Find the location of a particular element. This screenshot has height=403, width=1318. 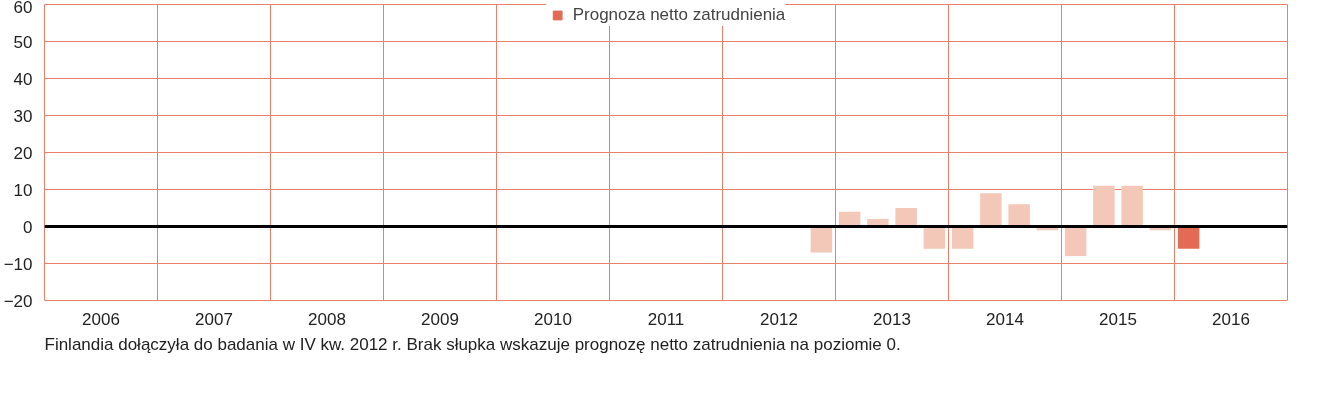

x-tick-label: 2011 is located at coordinates (666, 319).